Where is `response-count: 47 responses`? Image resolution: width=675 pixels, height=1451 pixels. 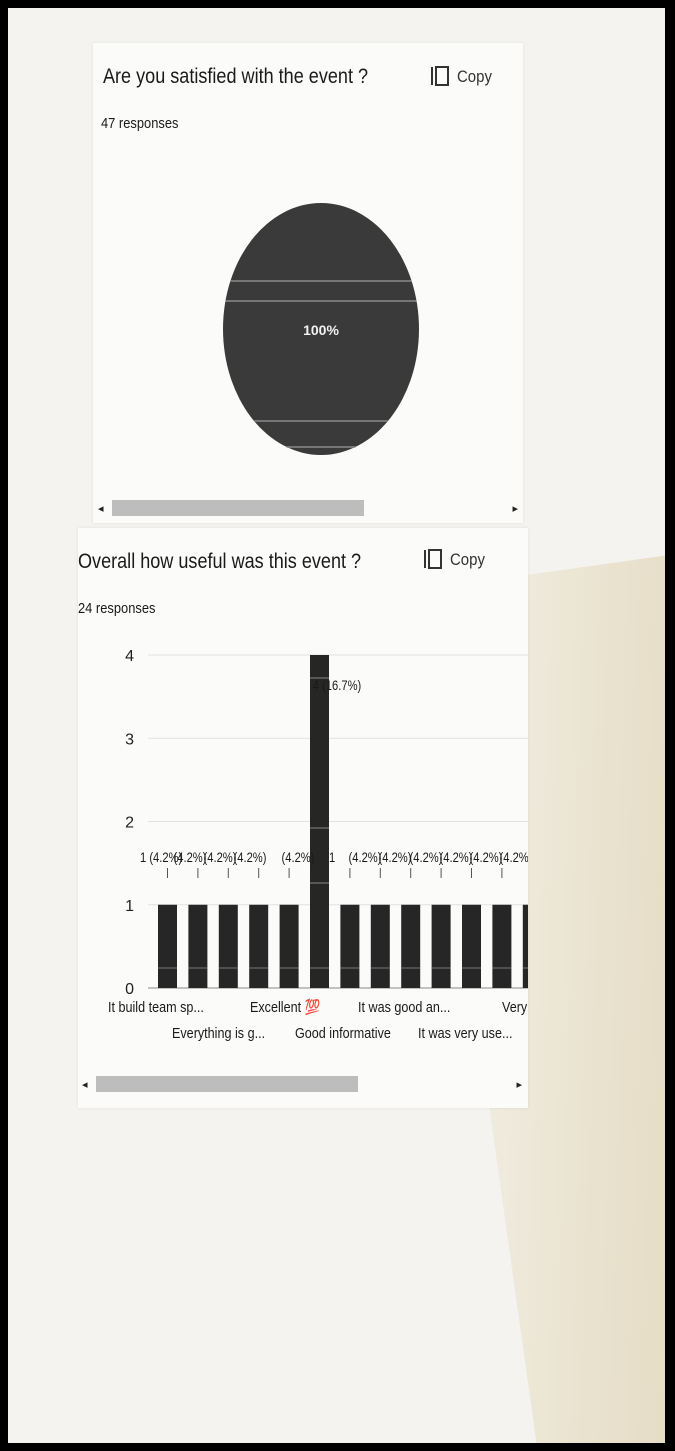
response-count: 47 responses is located at coordinates (140, 123).